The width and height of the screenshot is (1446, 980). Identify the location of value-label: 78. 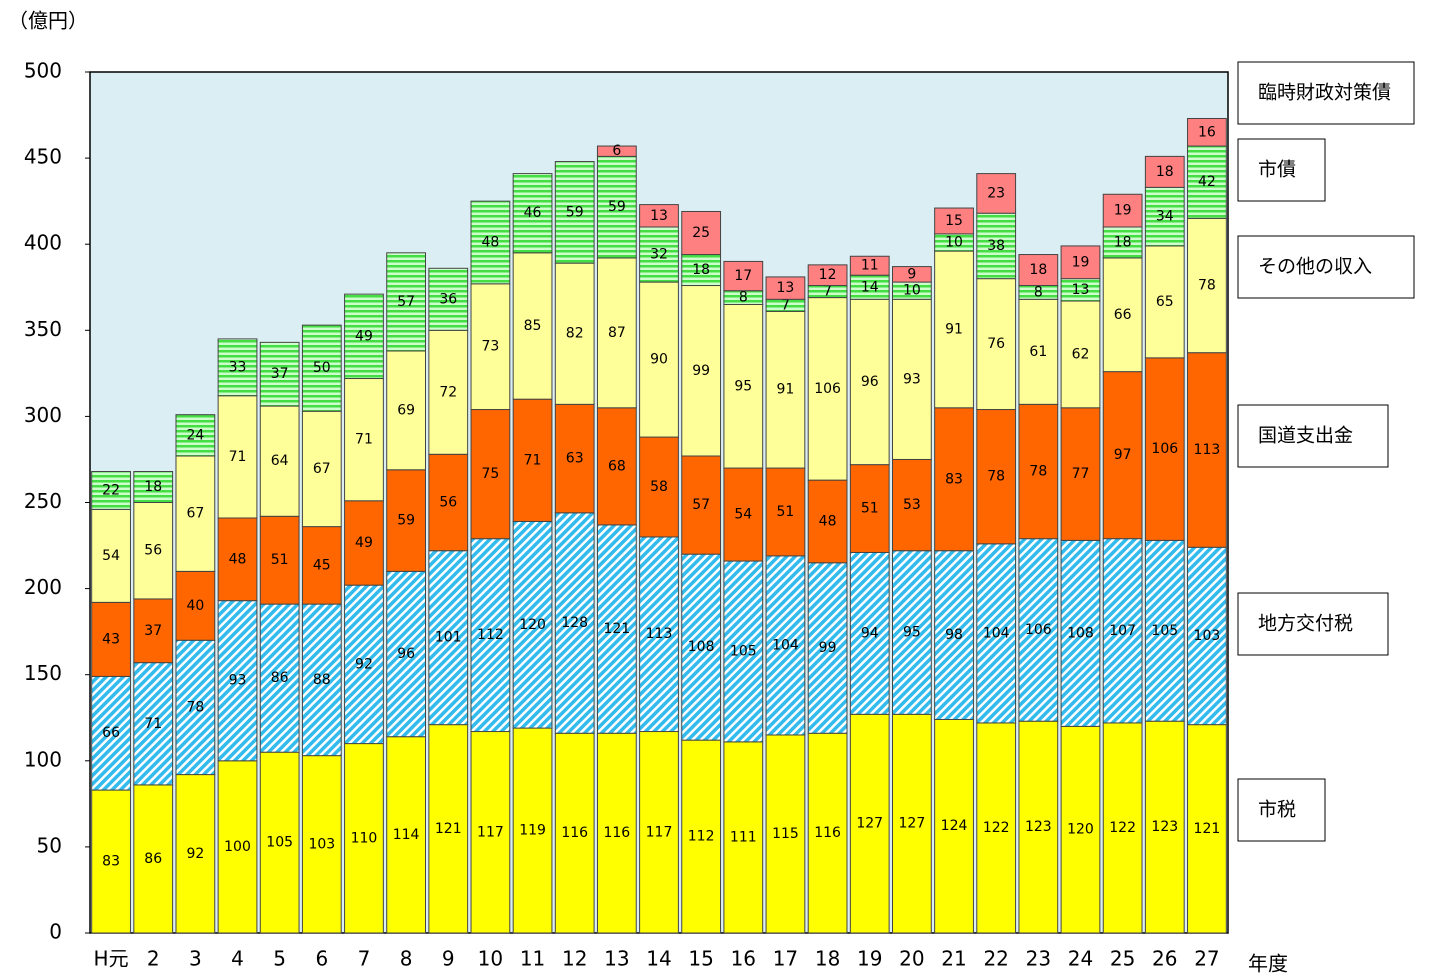
(195, 707).